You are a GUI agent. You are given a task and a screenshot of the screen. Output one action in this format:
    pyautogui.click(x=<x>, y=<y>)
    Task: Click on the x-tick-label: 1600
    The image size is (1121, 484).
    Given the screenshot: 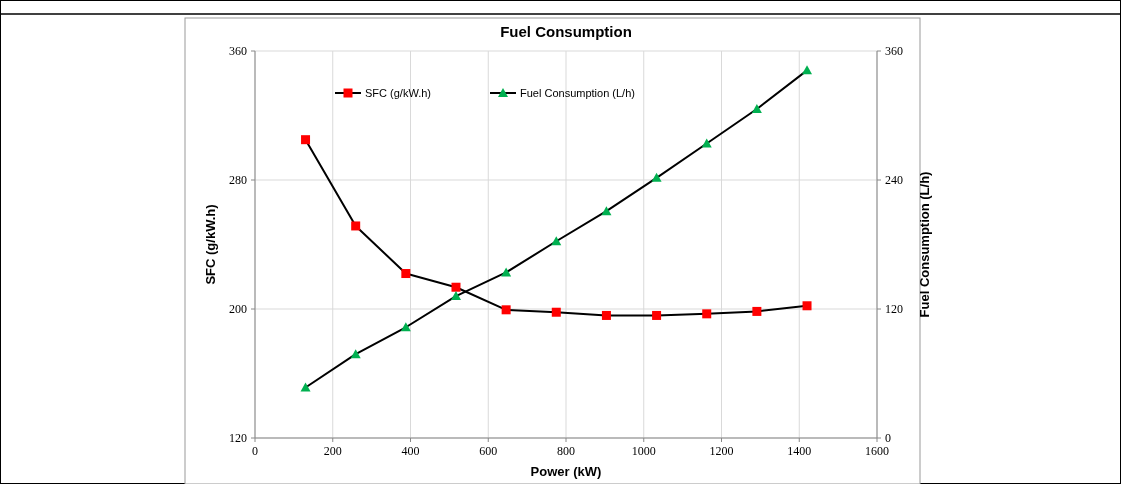 What is the action you would take?
    pyautogui.click(x=877, y=451)
    